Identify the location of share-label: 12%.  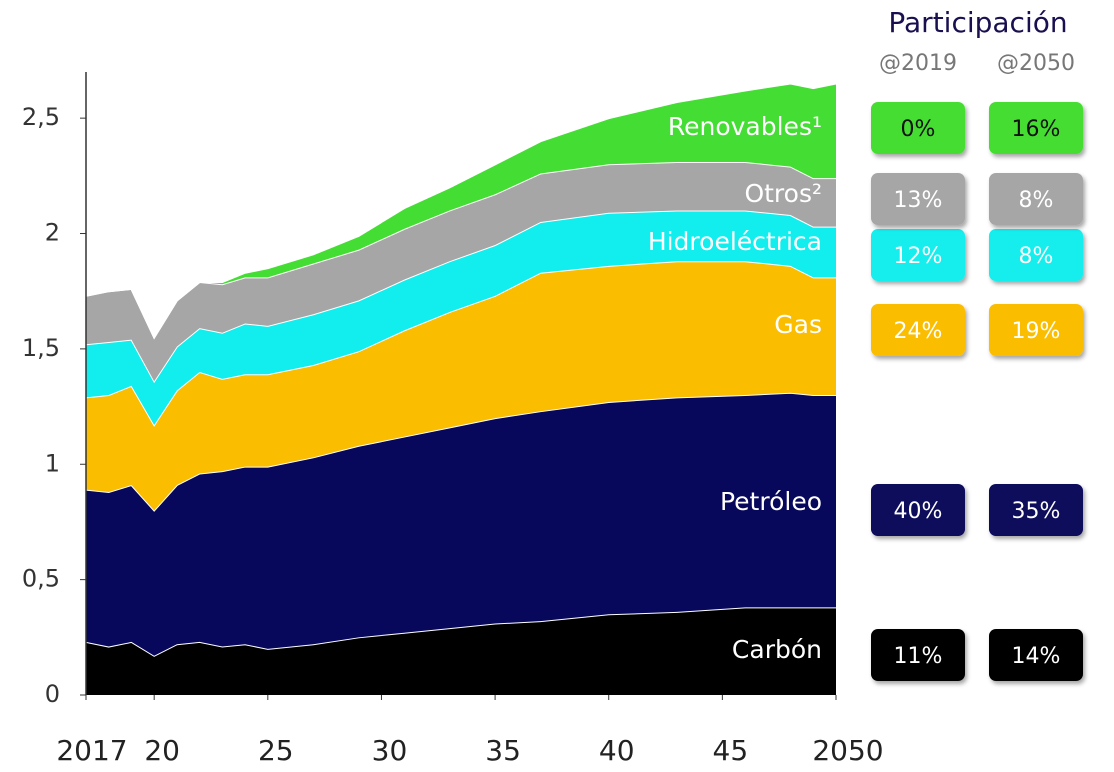
(918, 256).